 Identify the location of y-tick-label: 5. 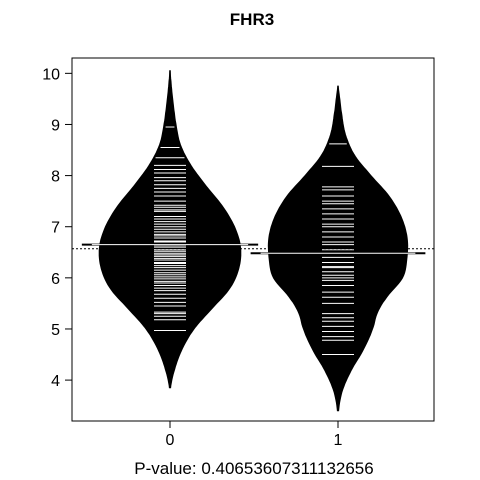
(55, 330).